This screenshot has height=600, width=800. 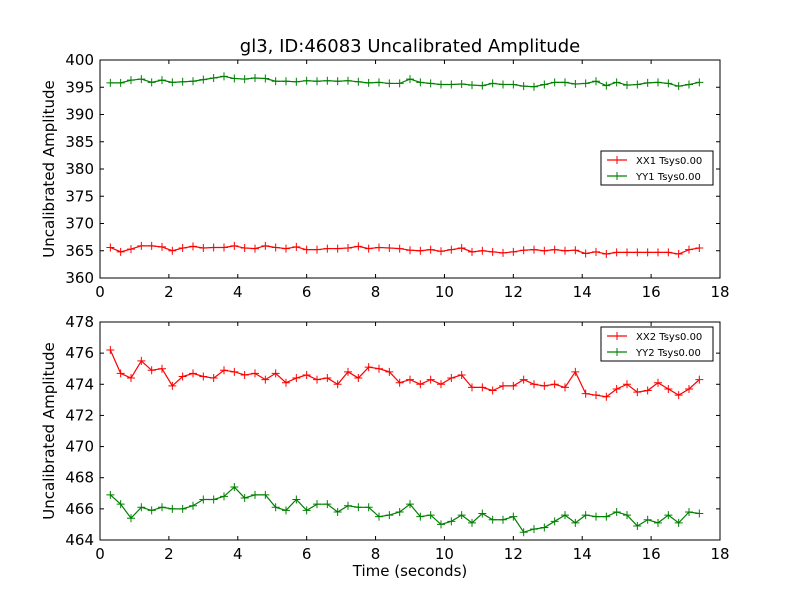 I want to click on y-tick-label: 472, so click(x=79, y=415).